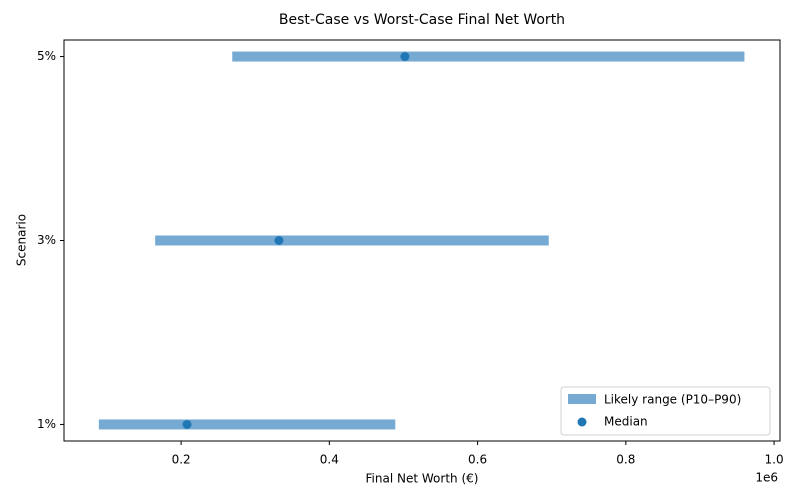  Describe the element at coordinates (625, 460) in the screenshot. I see `x-tick-label: 0.8` at that location.